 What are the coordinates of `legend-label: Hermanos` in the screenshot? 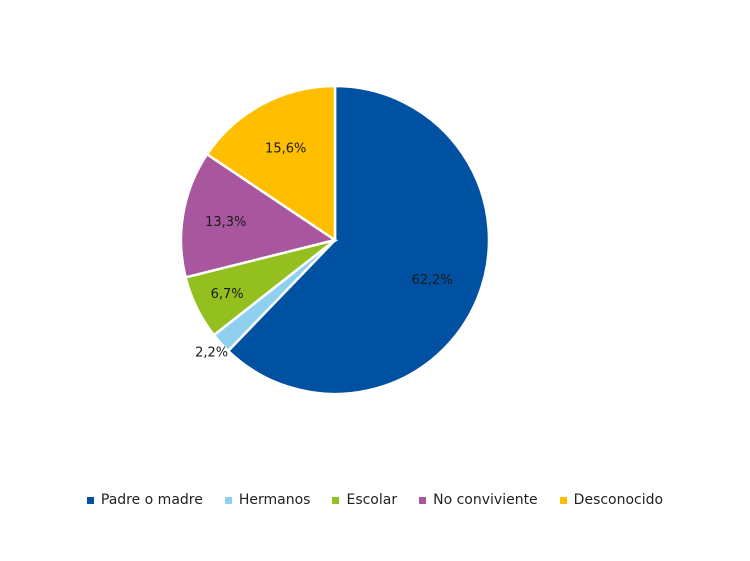 It's located at (274, 500).